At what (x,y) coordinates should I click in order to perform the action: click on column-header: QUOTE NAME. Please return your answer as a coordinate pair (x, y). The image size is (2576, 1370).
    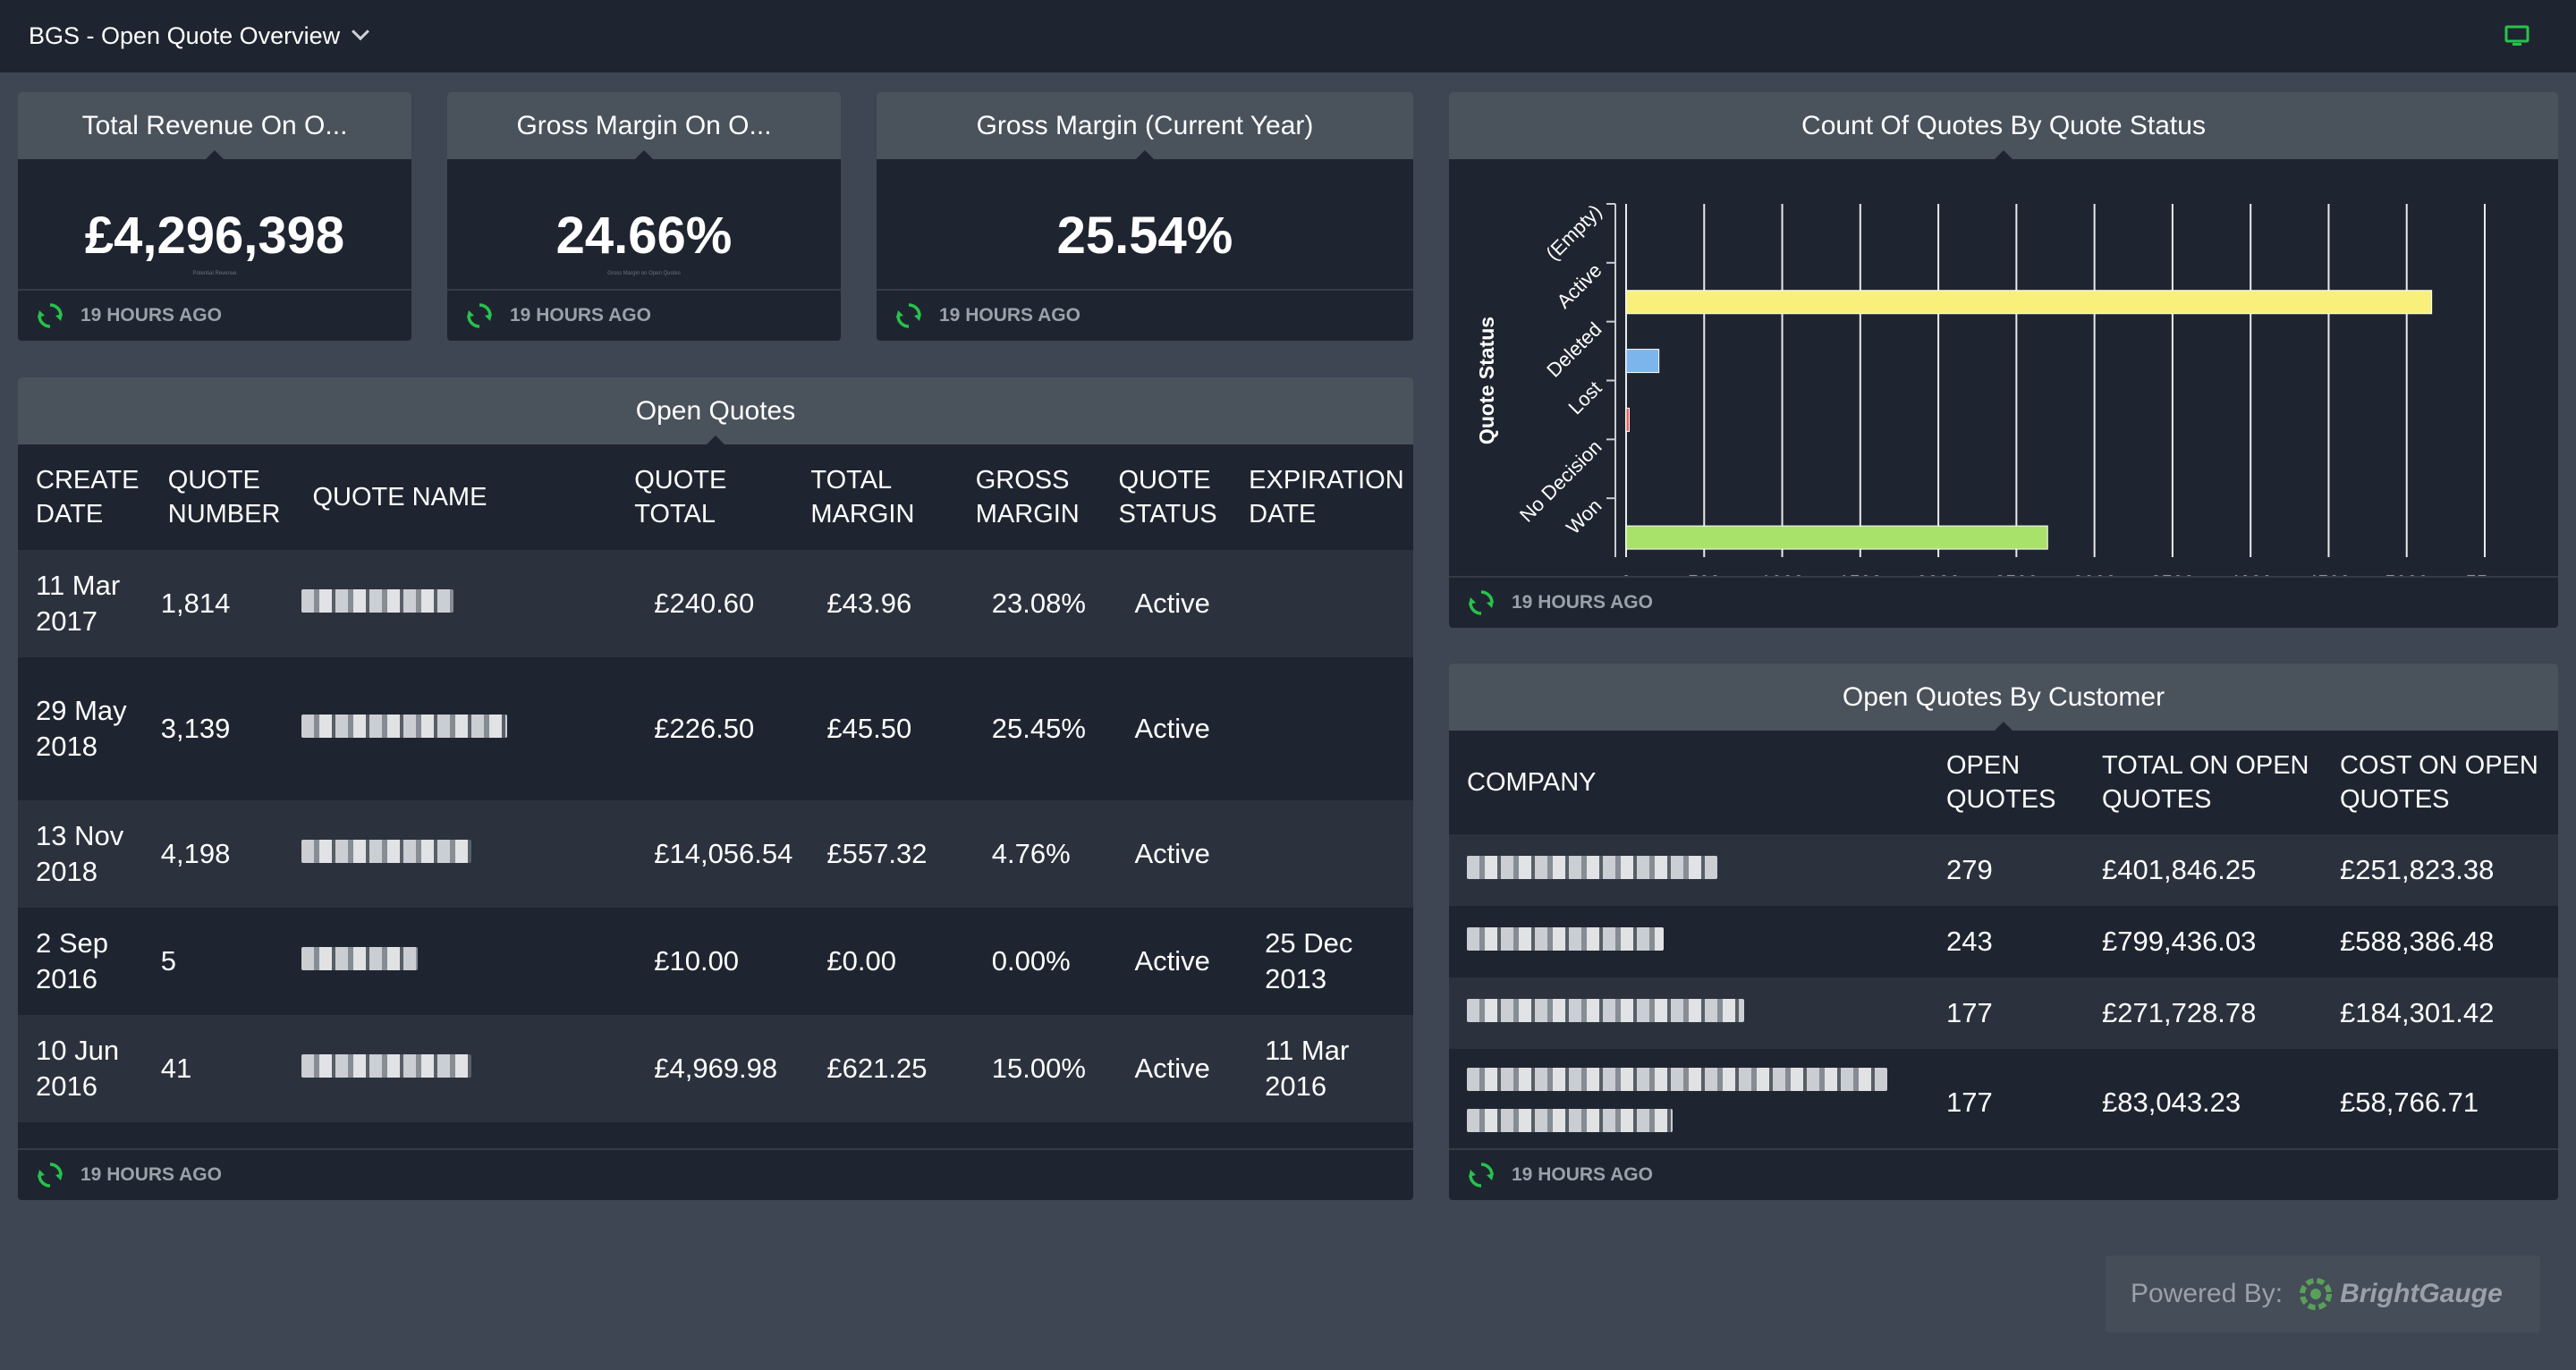
    Looking at the image, I should click on (455, 497).